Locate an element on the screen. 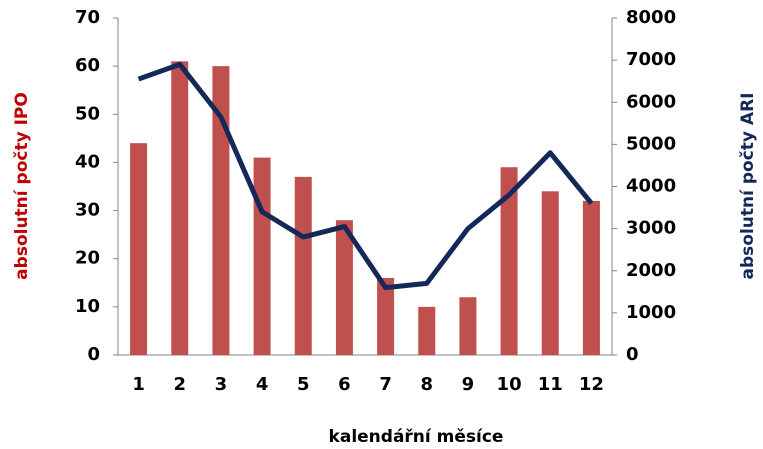 Image resolution: width=763 pixels, height=449 pixels. y-axis-label: absolutní počty IPO is located at coordinates (22, 186).